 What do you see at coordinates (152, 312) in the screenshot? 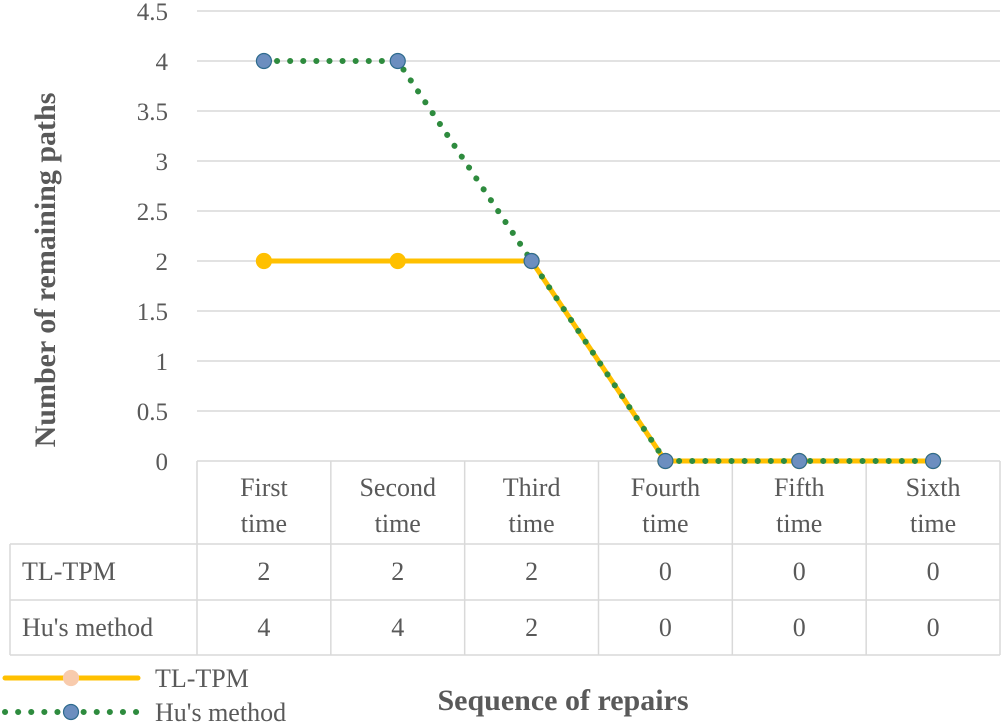
I see `y-tick-label: 1.5` at bounding box center [152, 312].